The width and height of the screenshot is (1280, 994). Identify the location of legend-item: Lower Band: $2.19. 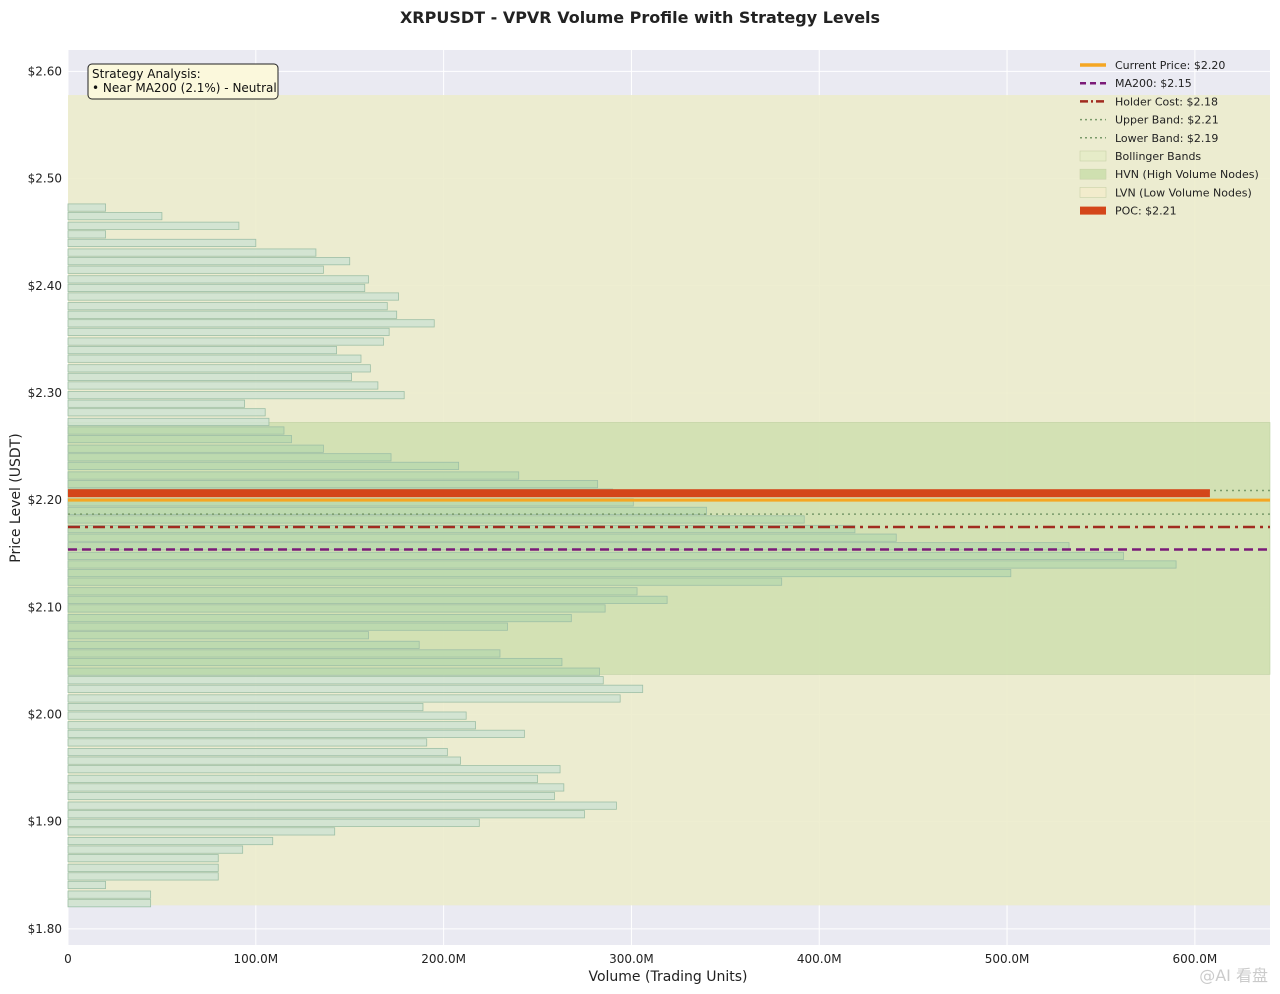
(1149, 138).